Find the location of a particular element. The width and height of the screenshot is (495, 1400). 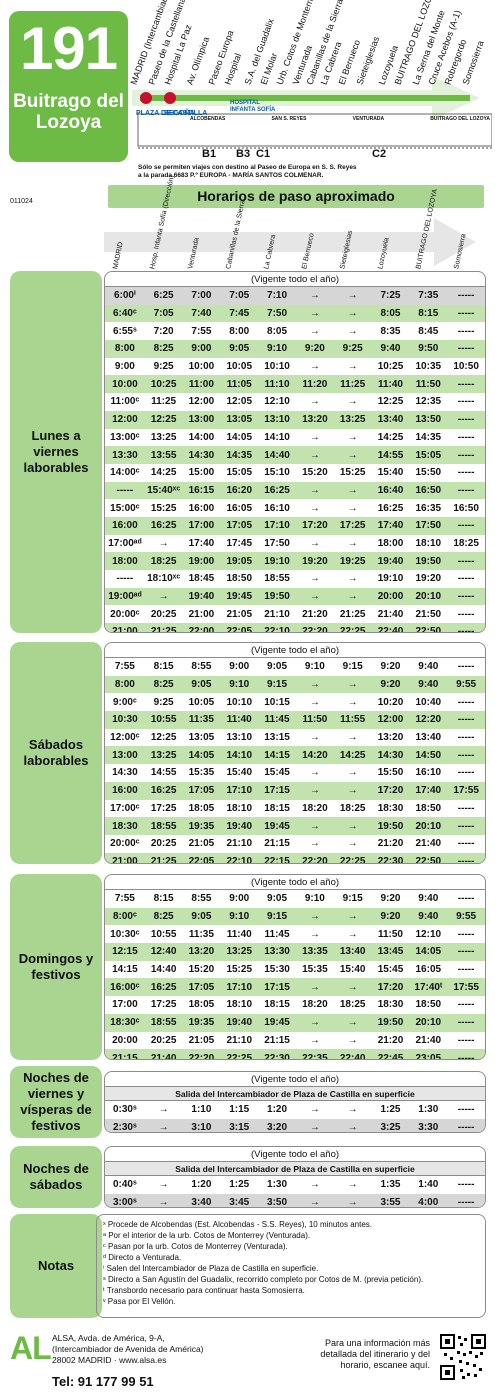

validity-note: (Vigente todo el año) is located at coordinates (295, 650).